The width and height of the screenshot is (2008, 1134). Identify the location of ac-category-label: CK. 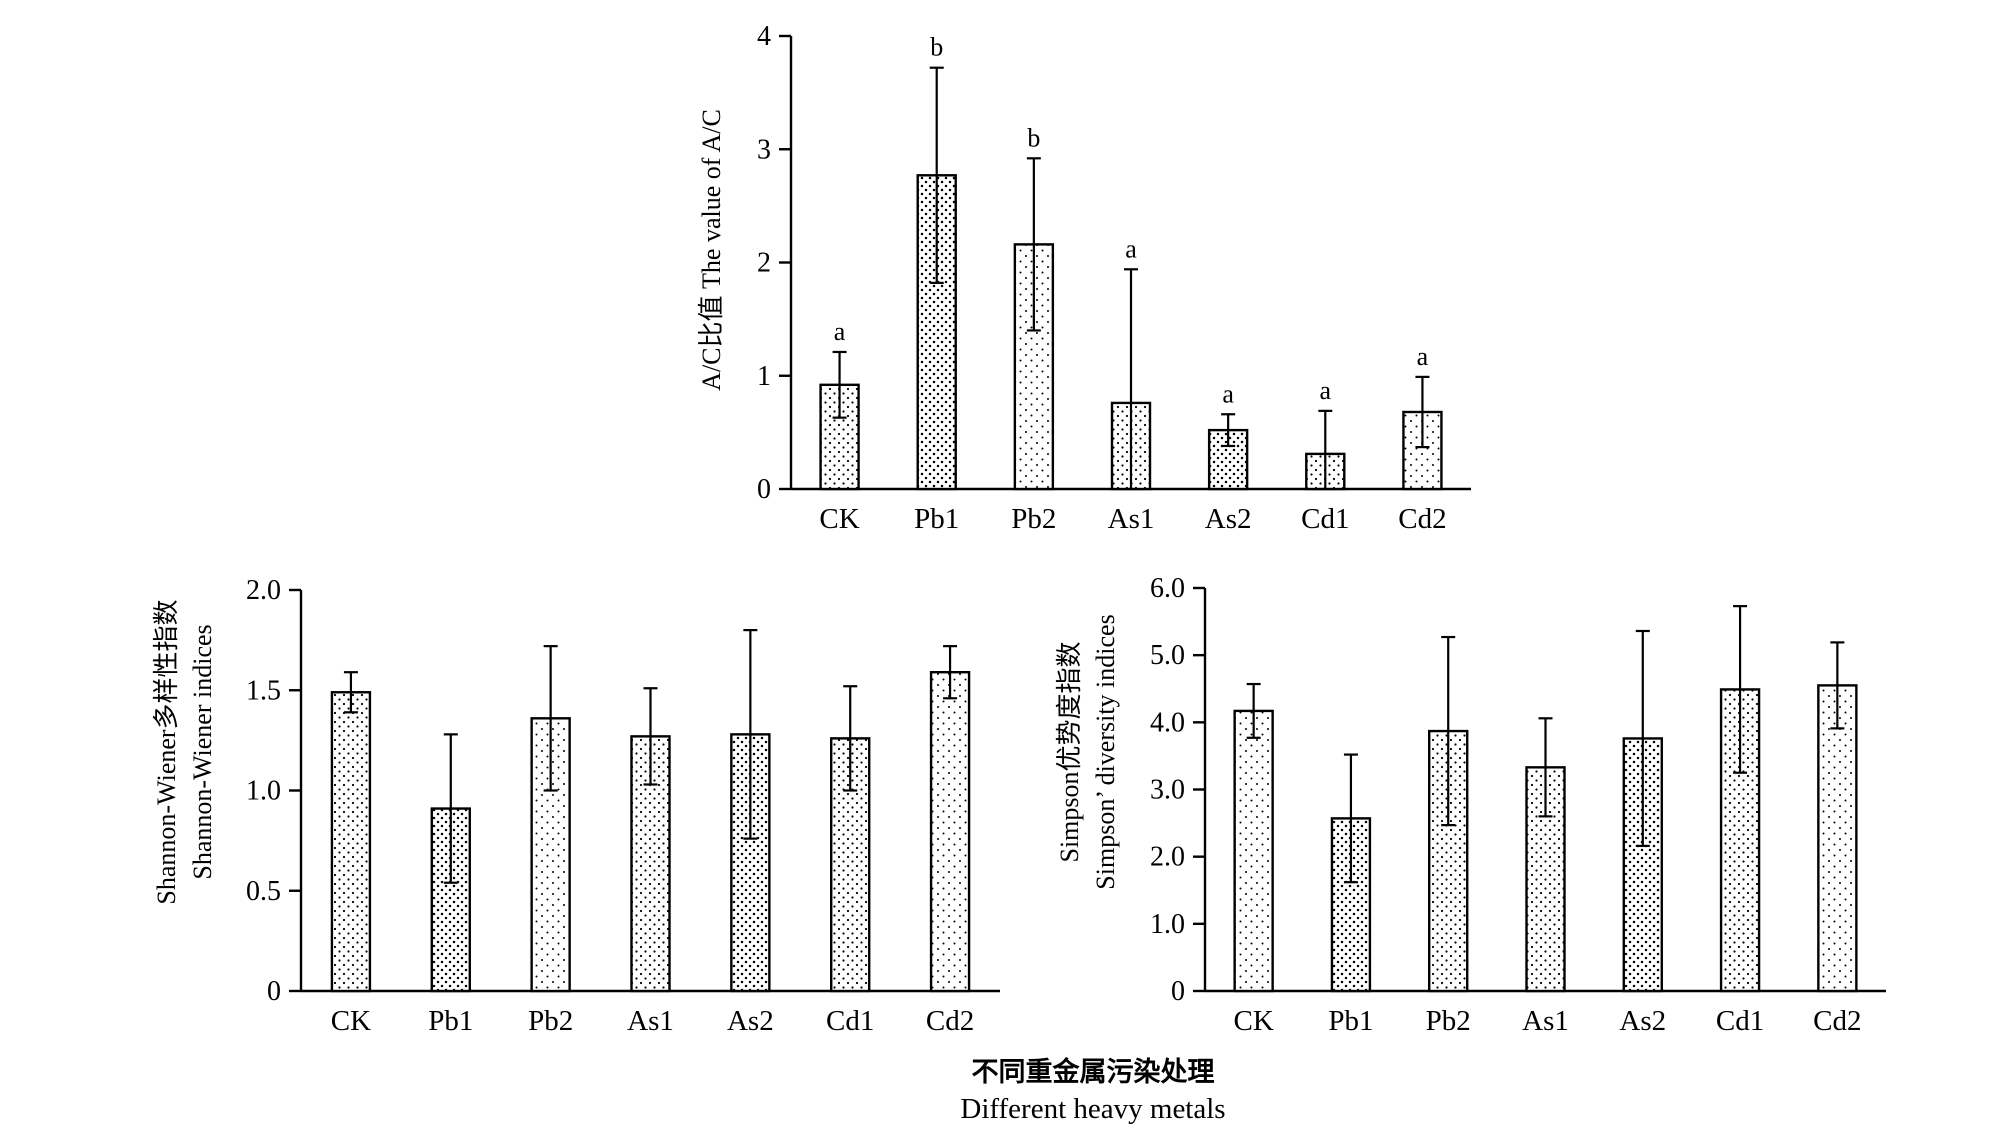
(839, 519).